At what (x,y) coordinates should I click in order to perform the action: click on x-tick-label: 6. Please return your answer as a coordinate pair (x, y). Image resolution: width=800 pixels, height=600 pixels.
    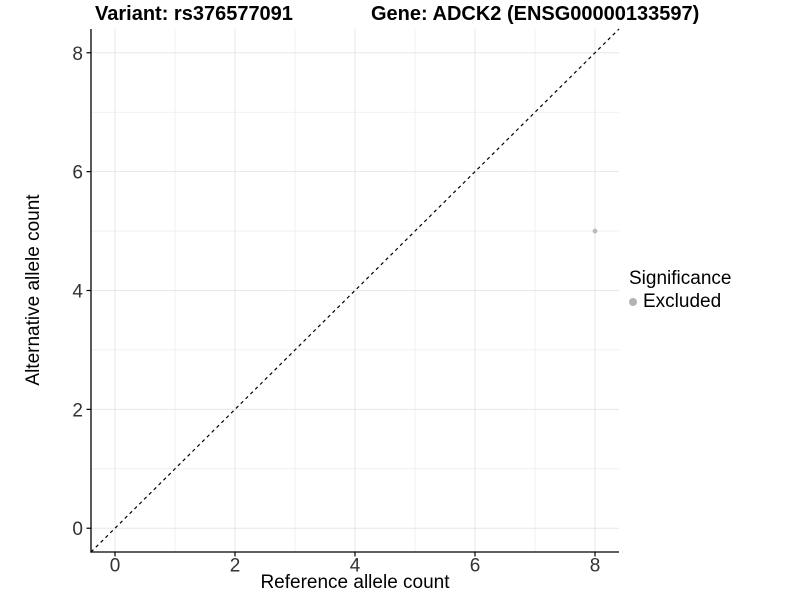
    Looking at the image, I should click on (475, 566).